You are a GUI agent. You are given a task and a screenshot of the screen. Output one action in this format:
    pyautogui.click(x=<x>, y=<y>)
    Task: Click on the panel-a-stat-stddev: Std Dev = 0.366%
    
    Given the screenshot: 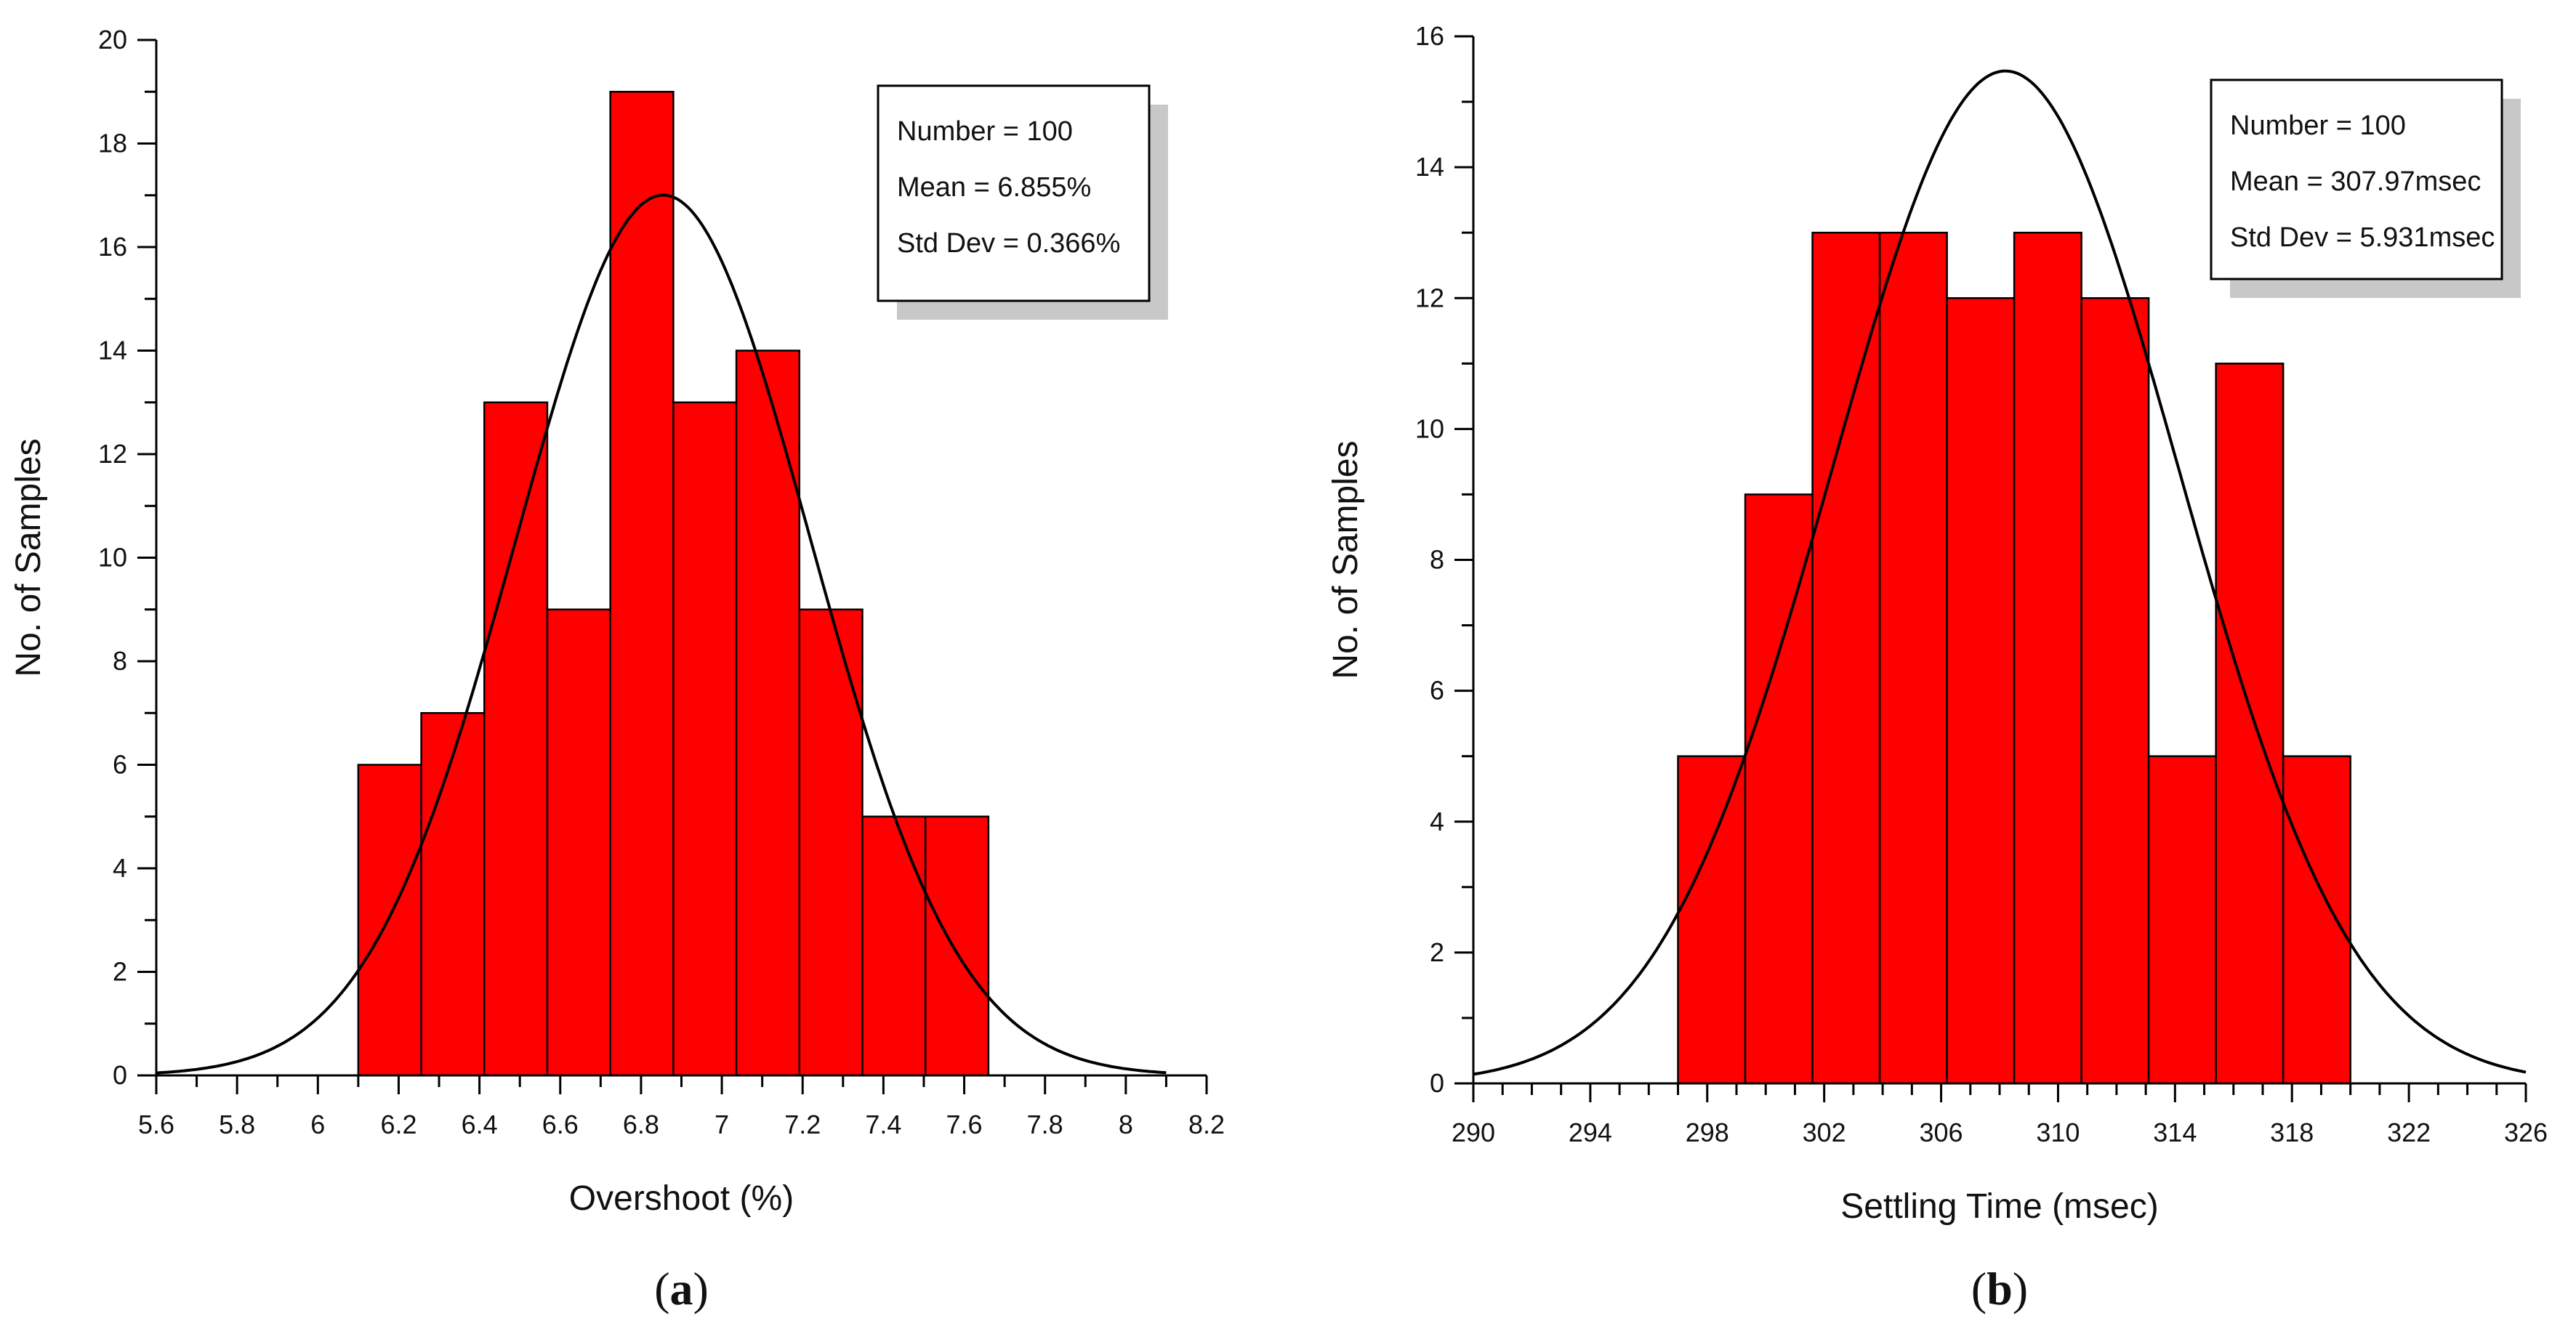 What is the action you would take?
    pyautogui.click(x=1008, y=243)
    